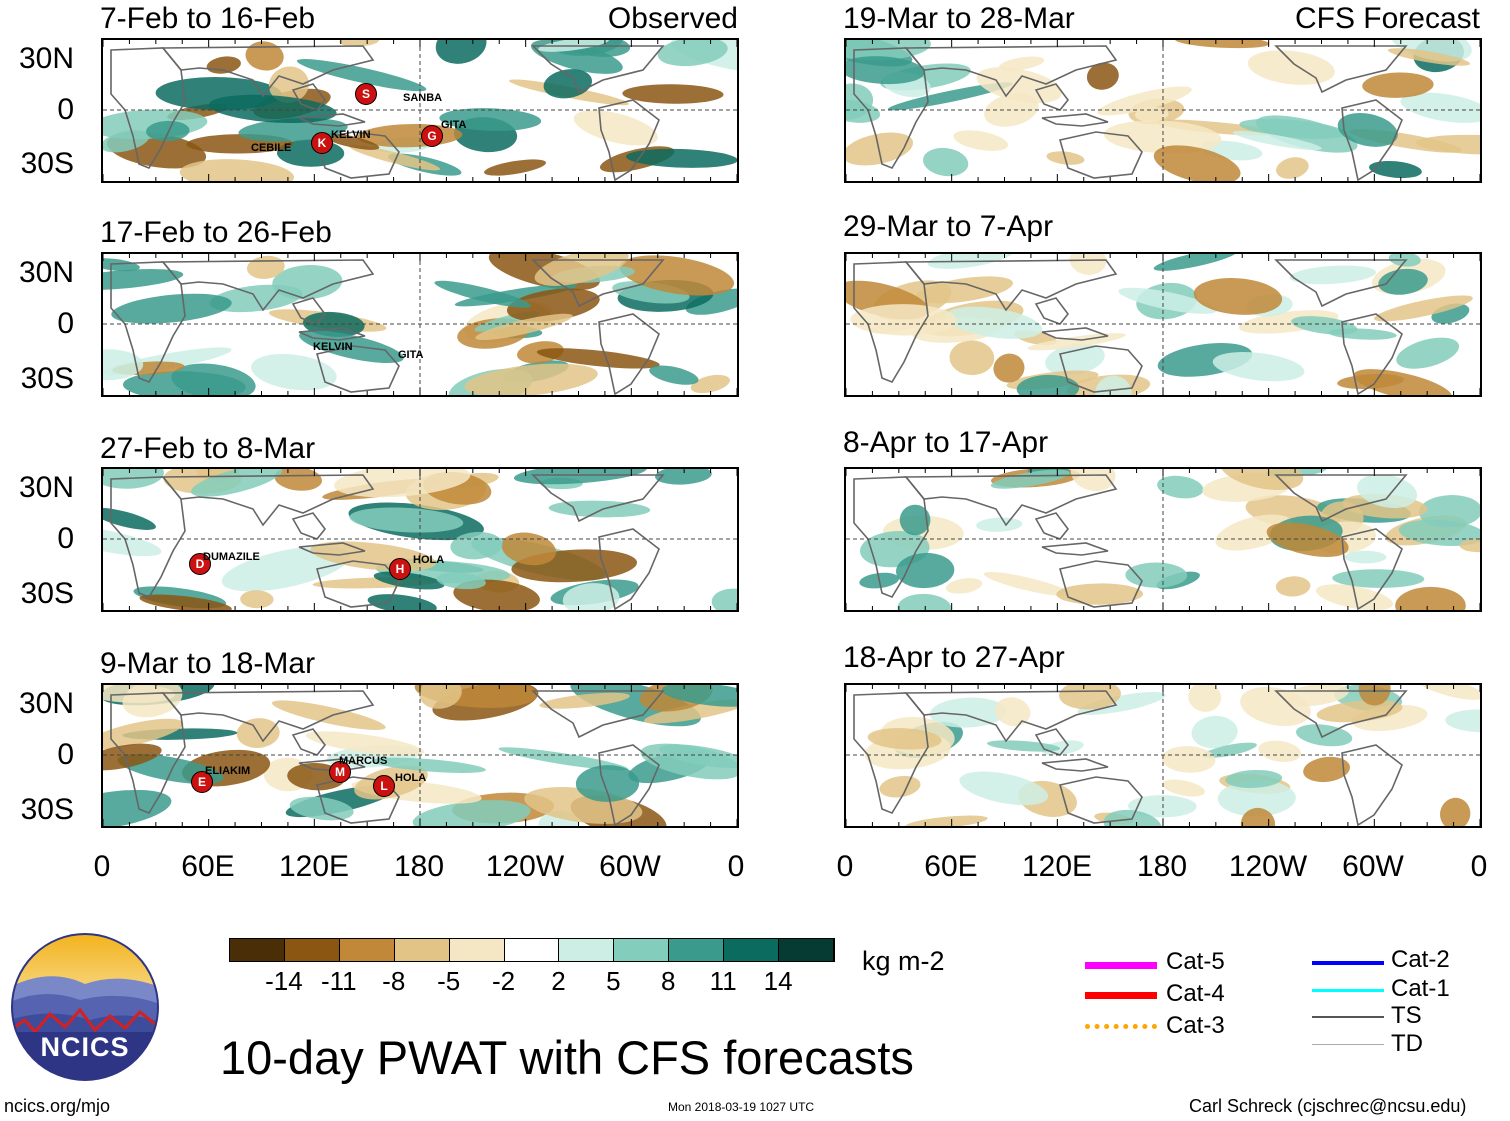 The width and height of the screenshot is (1510, 1121). What do you see at coordinates (1420, 959) in the screenshot?
I see `legend-label: Cat-2` at bounding box center [1420, 959].